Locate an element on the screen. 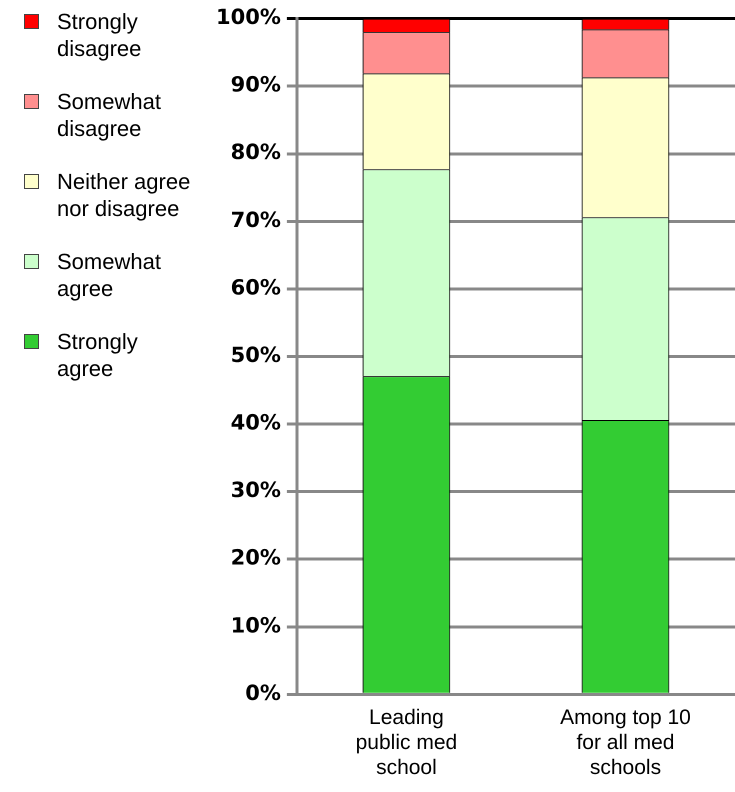 The height and width of the screenshot is (792, 735). legend-label: Strongly disagree is located at coordinates (99, 35).